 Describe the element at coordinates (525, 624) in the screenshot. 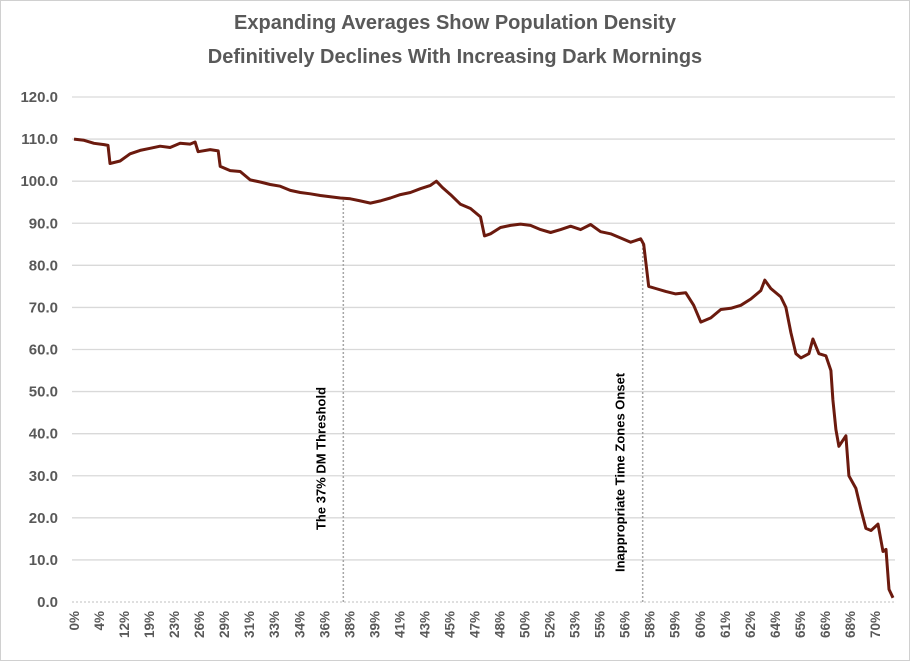

I see `x-tick-label: 50%` at that location.